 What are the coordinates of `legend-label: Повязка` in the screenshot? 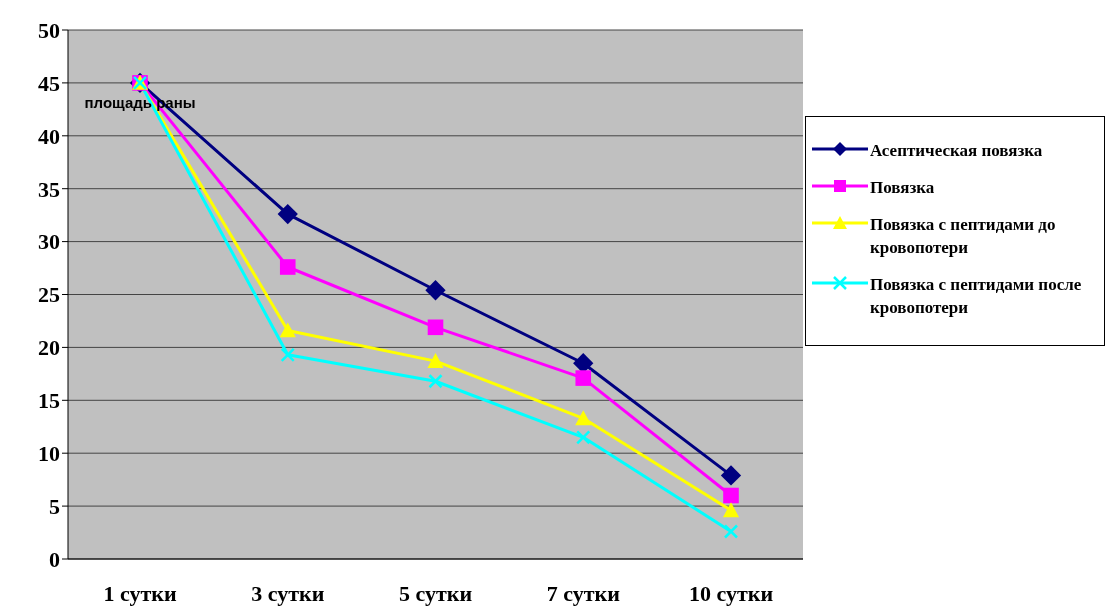 It's located at (902, 188).